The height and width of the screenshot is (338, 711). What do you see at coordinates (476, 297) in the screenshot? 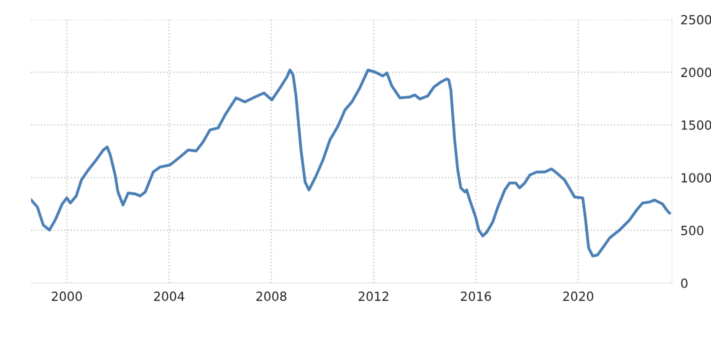
I see `x-tick-label: 2016` at bounding box center [476, 297].